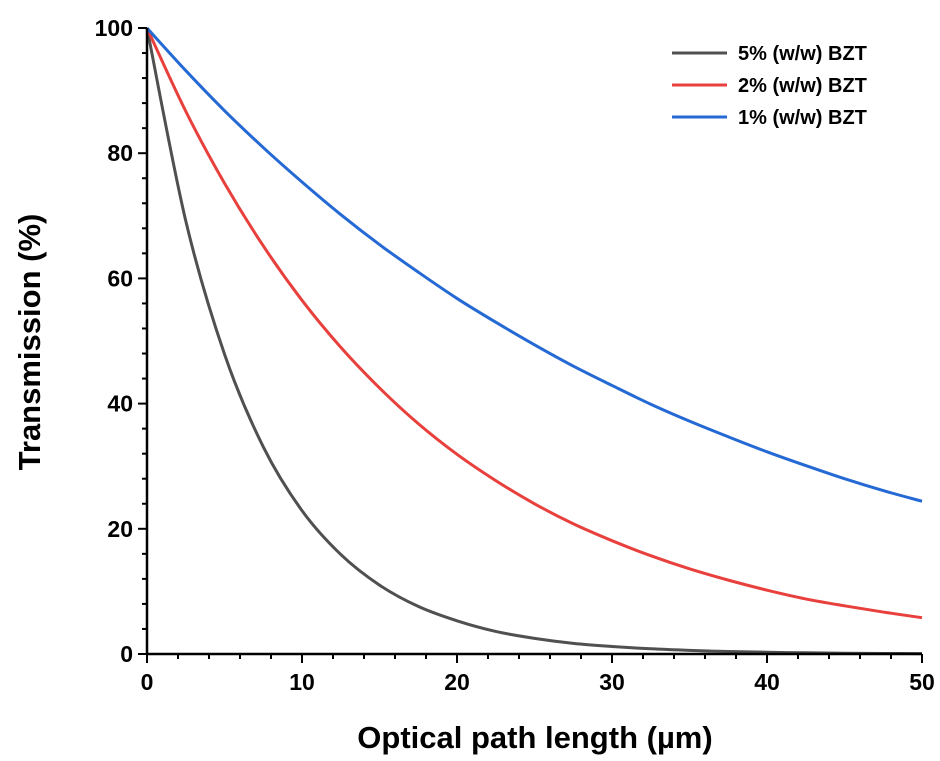 The height and width of the screenshot is (761, 940). Describe the element at coordinates (120, 278) in the screenshot. I see `y-tick-label: 60` at that location.